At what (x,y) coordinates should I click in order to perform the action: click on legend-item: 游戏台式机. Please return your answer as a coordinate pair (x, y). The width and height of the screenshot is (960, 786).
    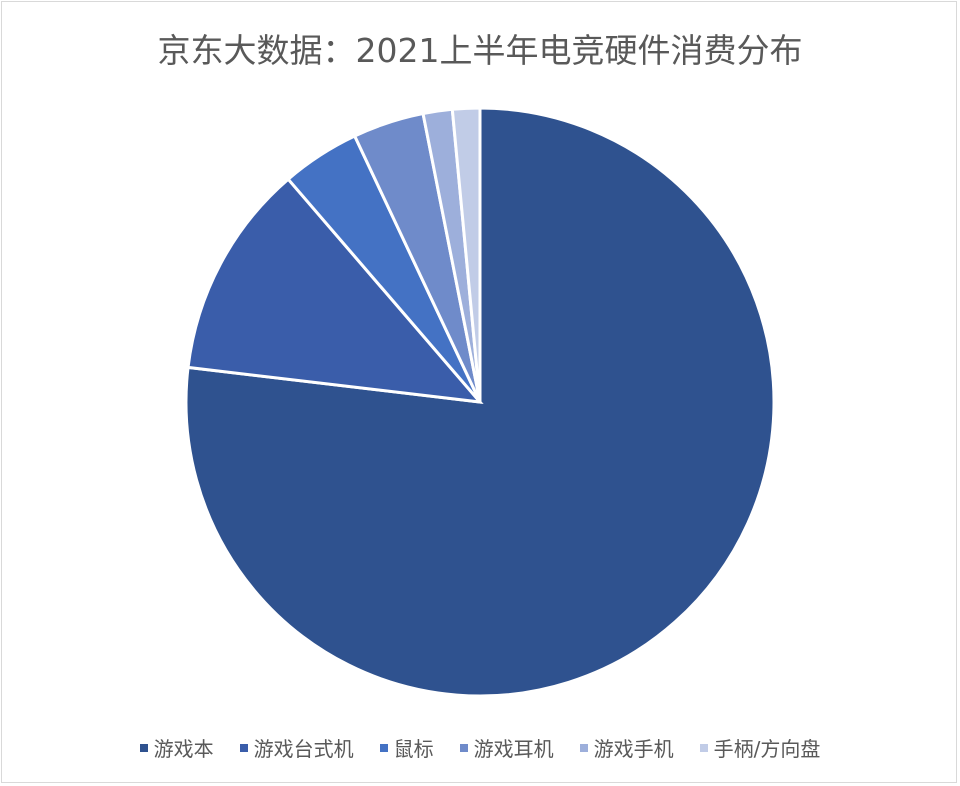
    Looking at the image, I should click on (296, 747).